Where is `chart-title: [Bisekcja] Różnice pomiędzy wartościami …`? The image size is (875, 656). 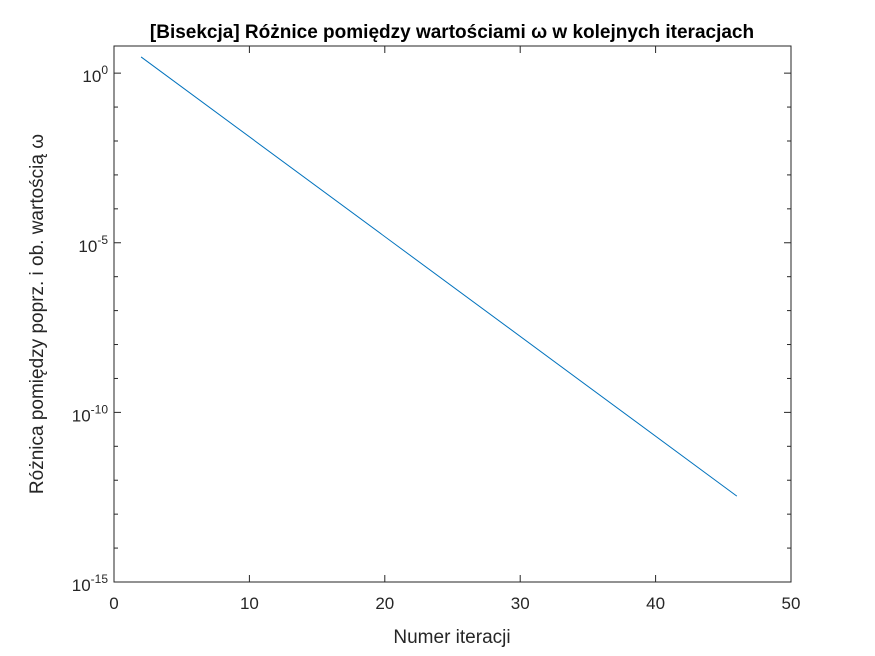
chart-title: [Bisekcja] Różnice pomiędzy wartościami … is located at coordinates (452, 32).